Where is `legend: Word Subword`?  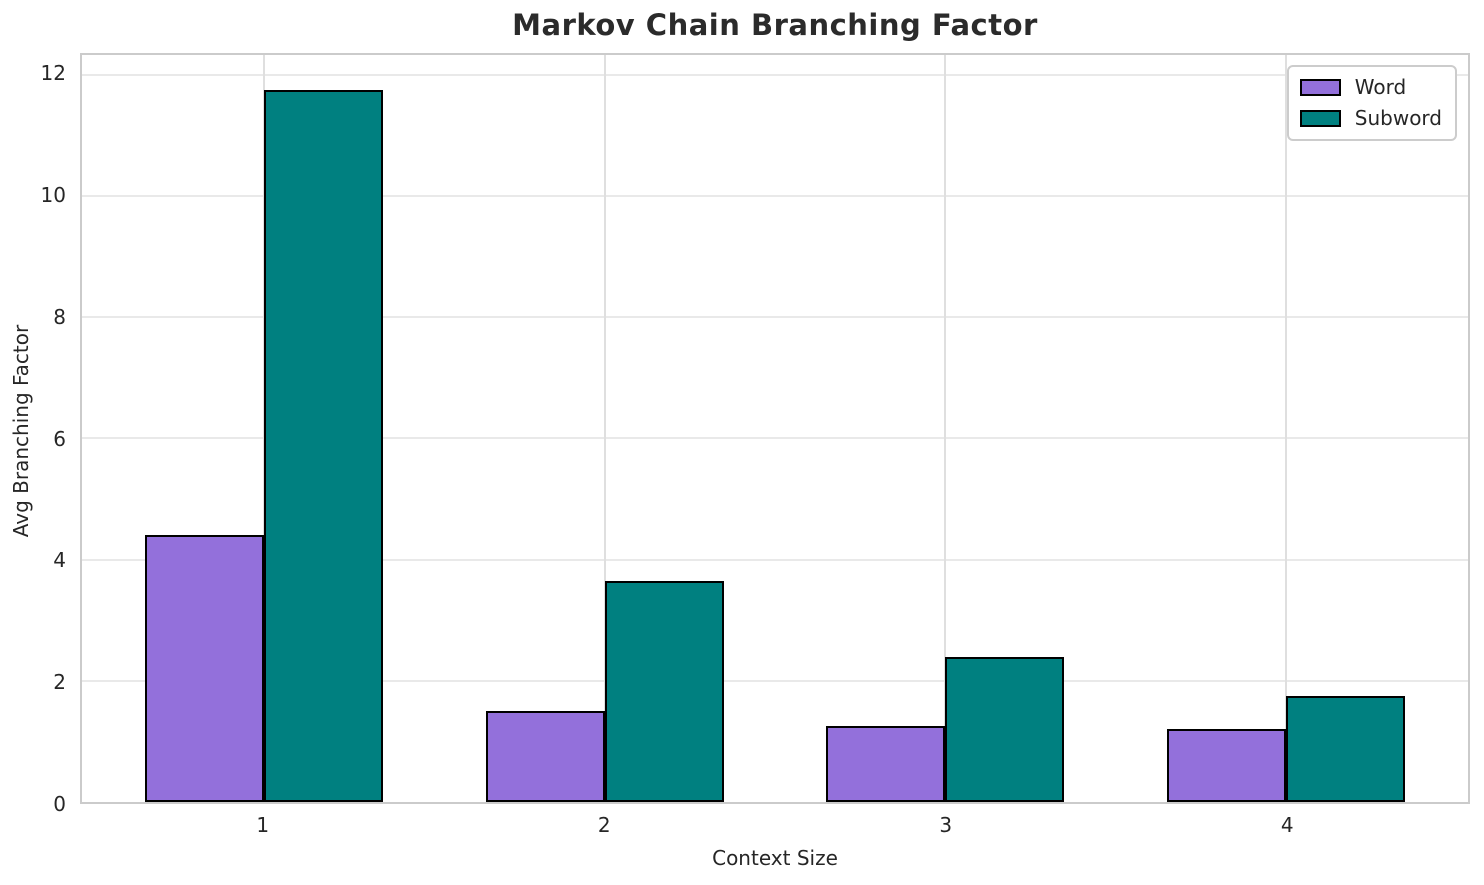
legend: Word Subword is located at coordinates (1371, 103).